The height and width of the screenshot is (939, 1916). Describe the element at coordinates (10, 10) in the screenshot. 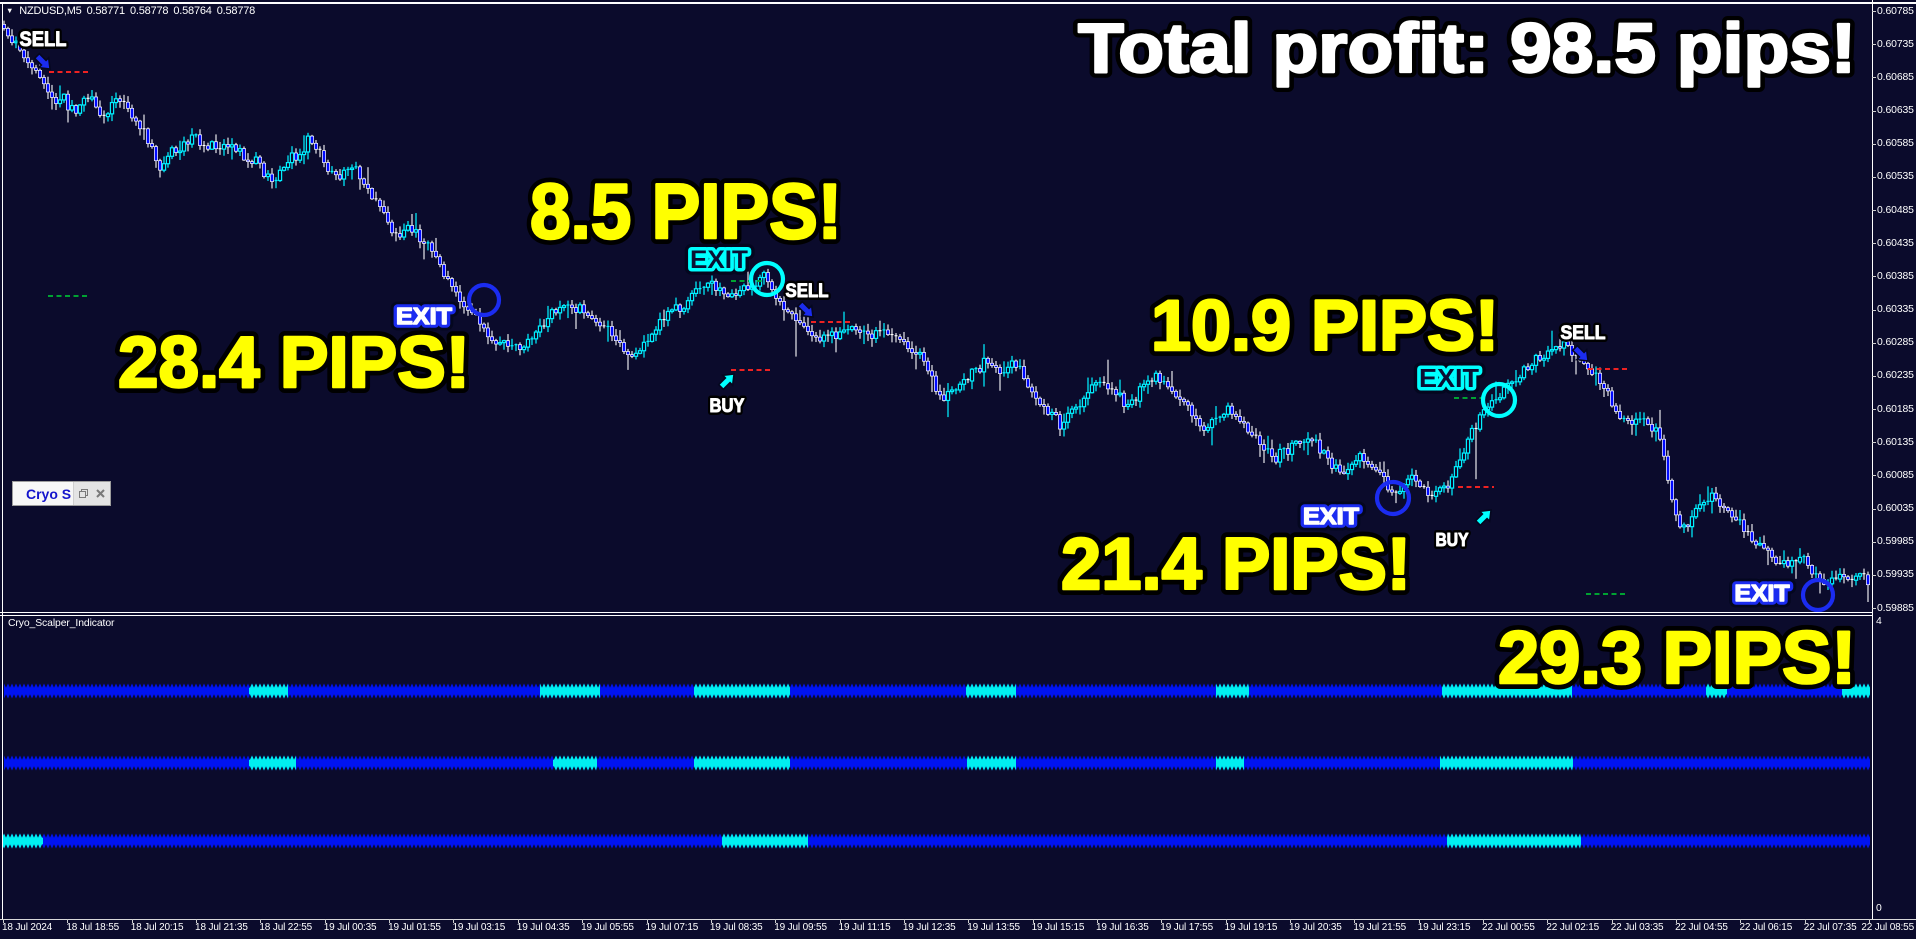

I see `chart-dropdown-icon: ▼` at that location.